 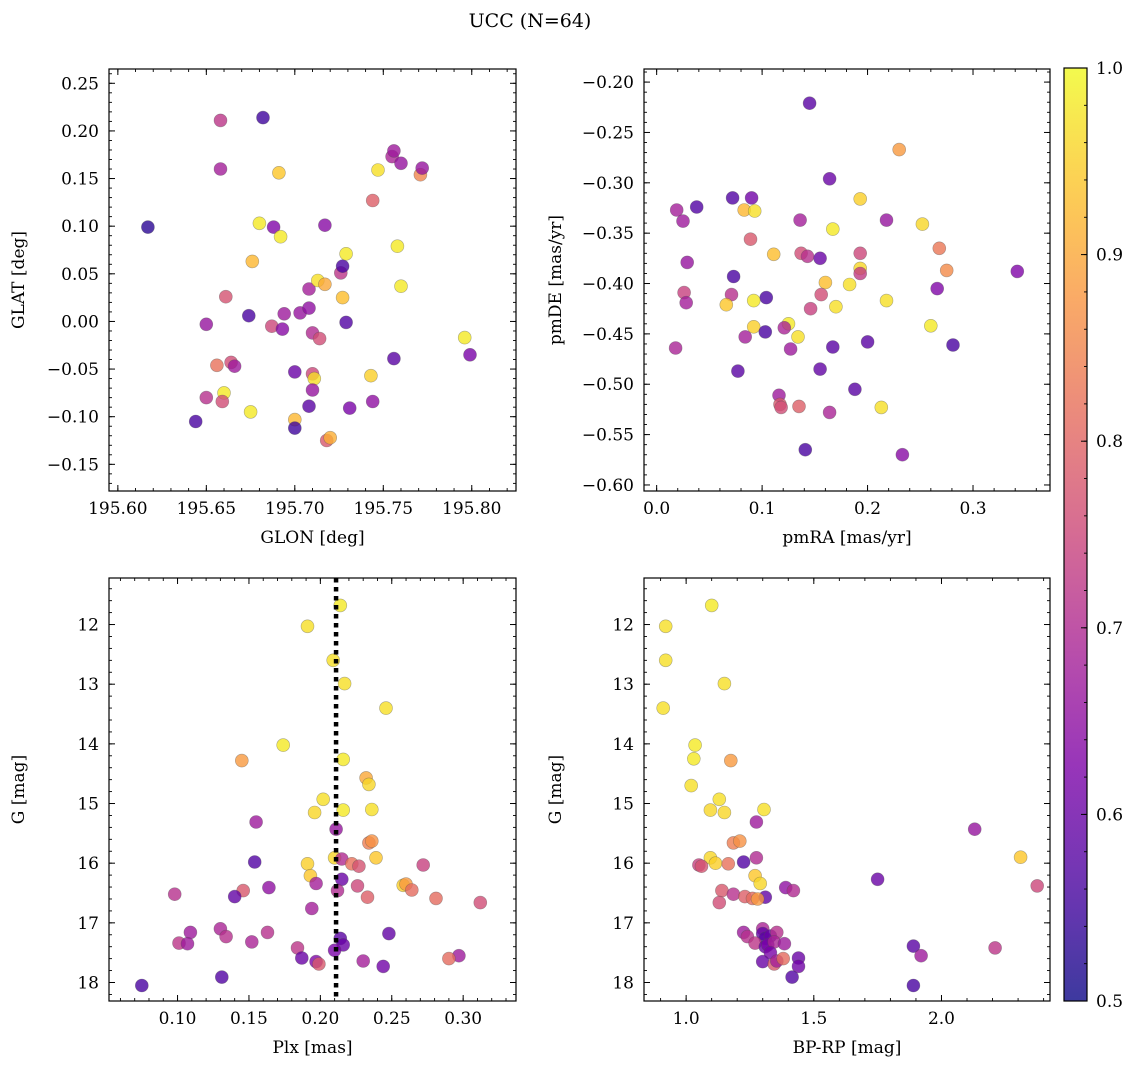 I want to click on x-tick-label: 0.3, so click(x=972, y=509).